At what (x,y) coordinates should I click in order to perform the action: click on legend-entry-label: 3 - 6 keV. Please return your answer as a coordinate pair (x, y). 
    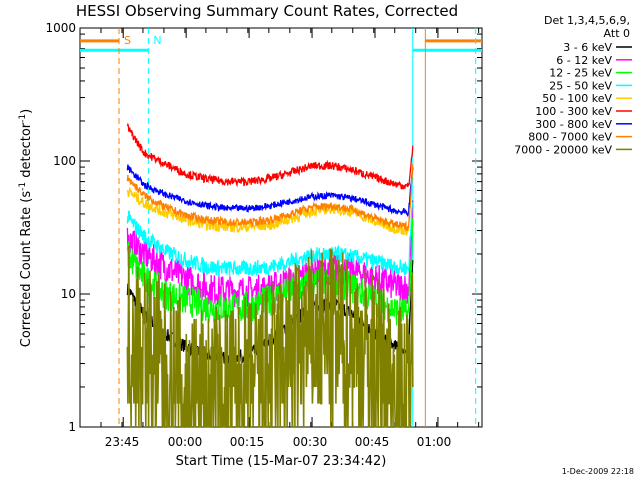
    Looking at the image, I should click on (587, 47).